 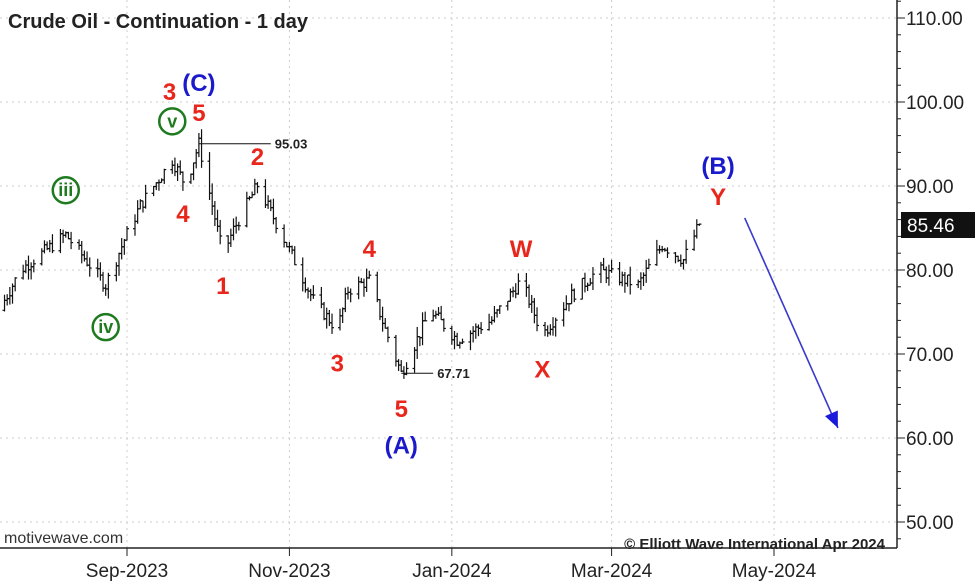 What do you see at coordinates (453, 373) in the screenshot?
I see `price-level-label: 67.71` at bounding box center [453, 373].